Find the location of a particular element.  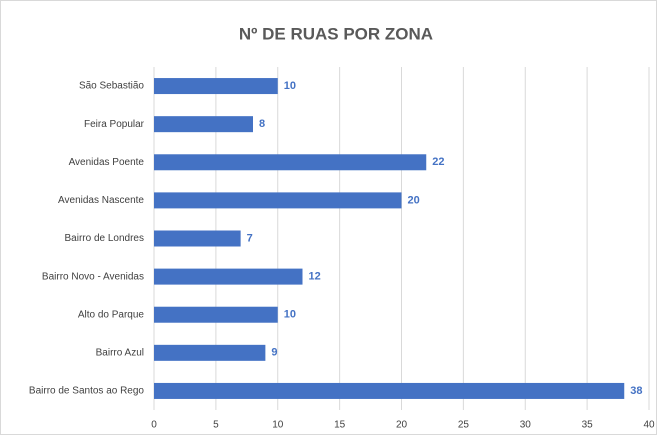

x-tick-label: 40 is located at coordinates (649, 425).